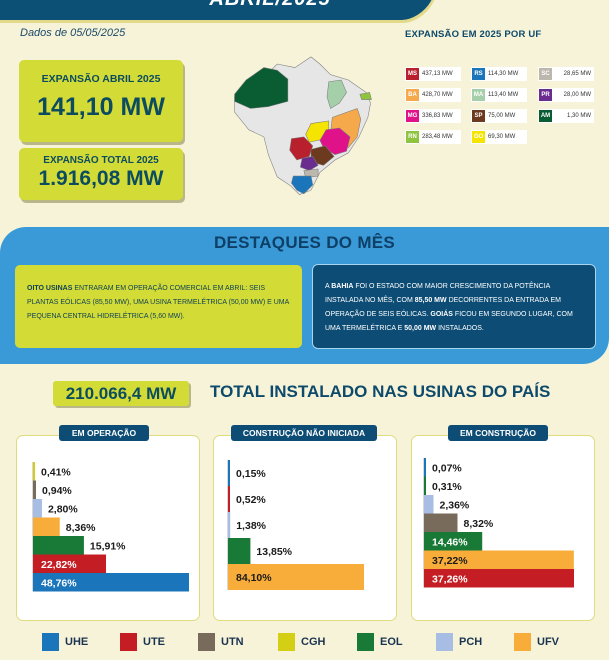 The width and height of the screenshot is (609, 660). I want to click on uf-value: 1,30 MW, so click(578, 116).